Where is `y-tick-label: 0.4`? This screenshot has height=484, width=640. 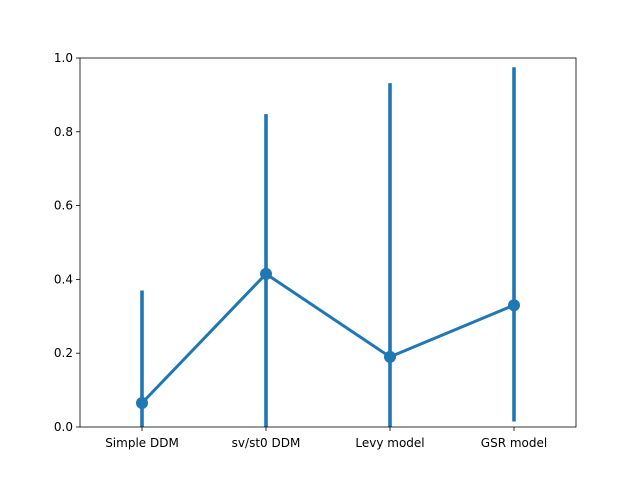 y-tick-label: 0.4 is located at coordinates (63, 279).